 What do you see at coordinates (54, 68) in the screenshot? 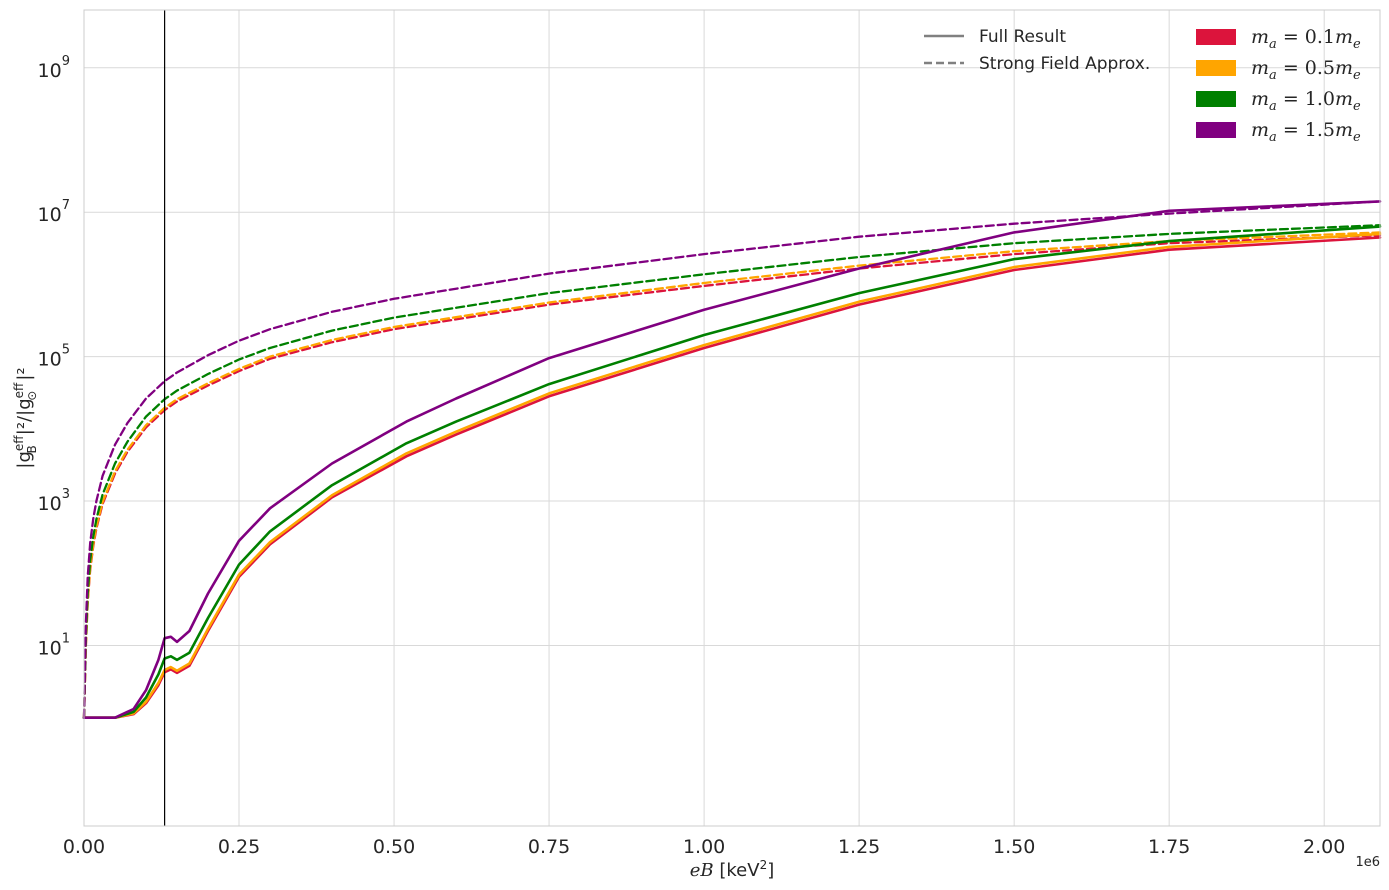
I see `y-tick-label: 10⁹` at bounding box center [54, 68].